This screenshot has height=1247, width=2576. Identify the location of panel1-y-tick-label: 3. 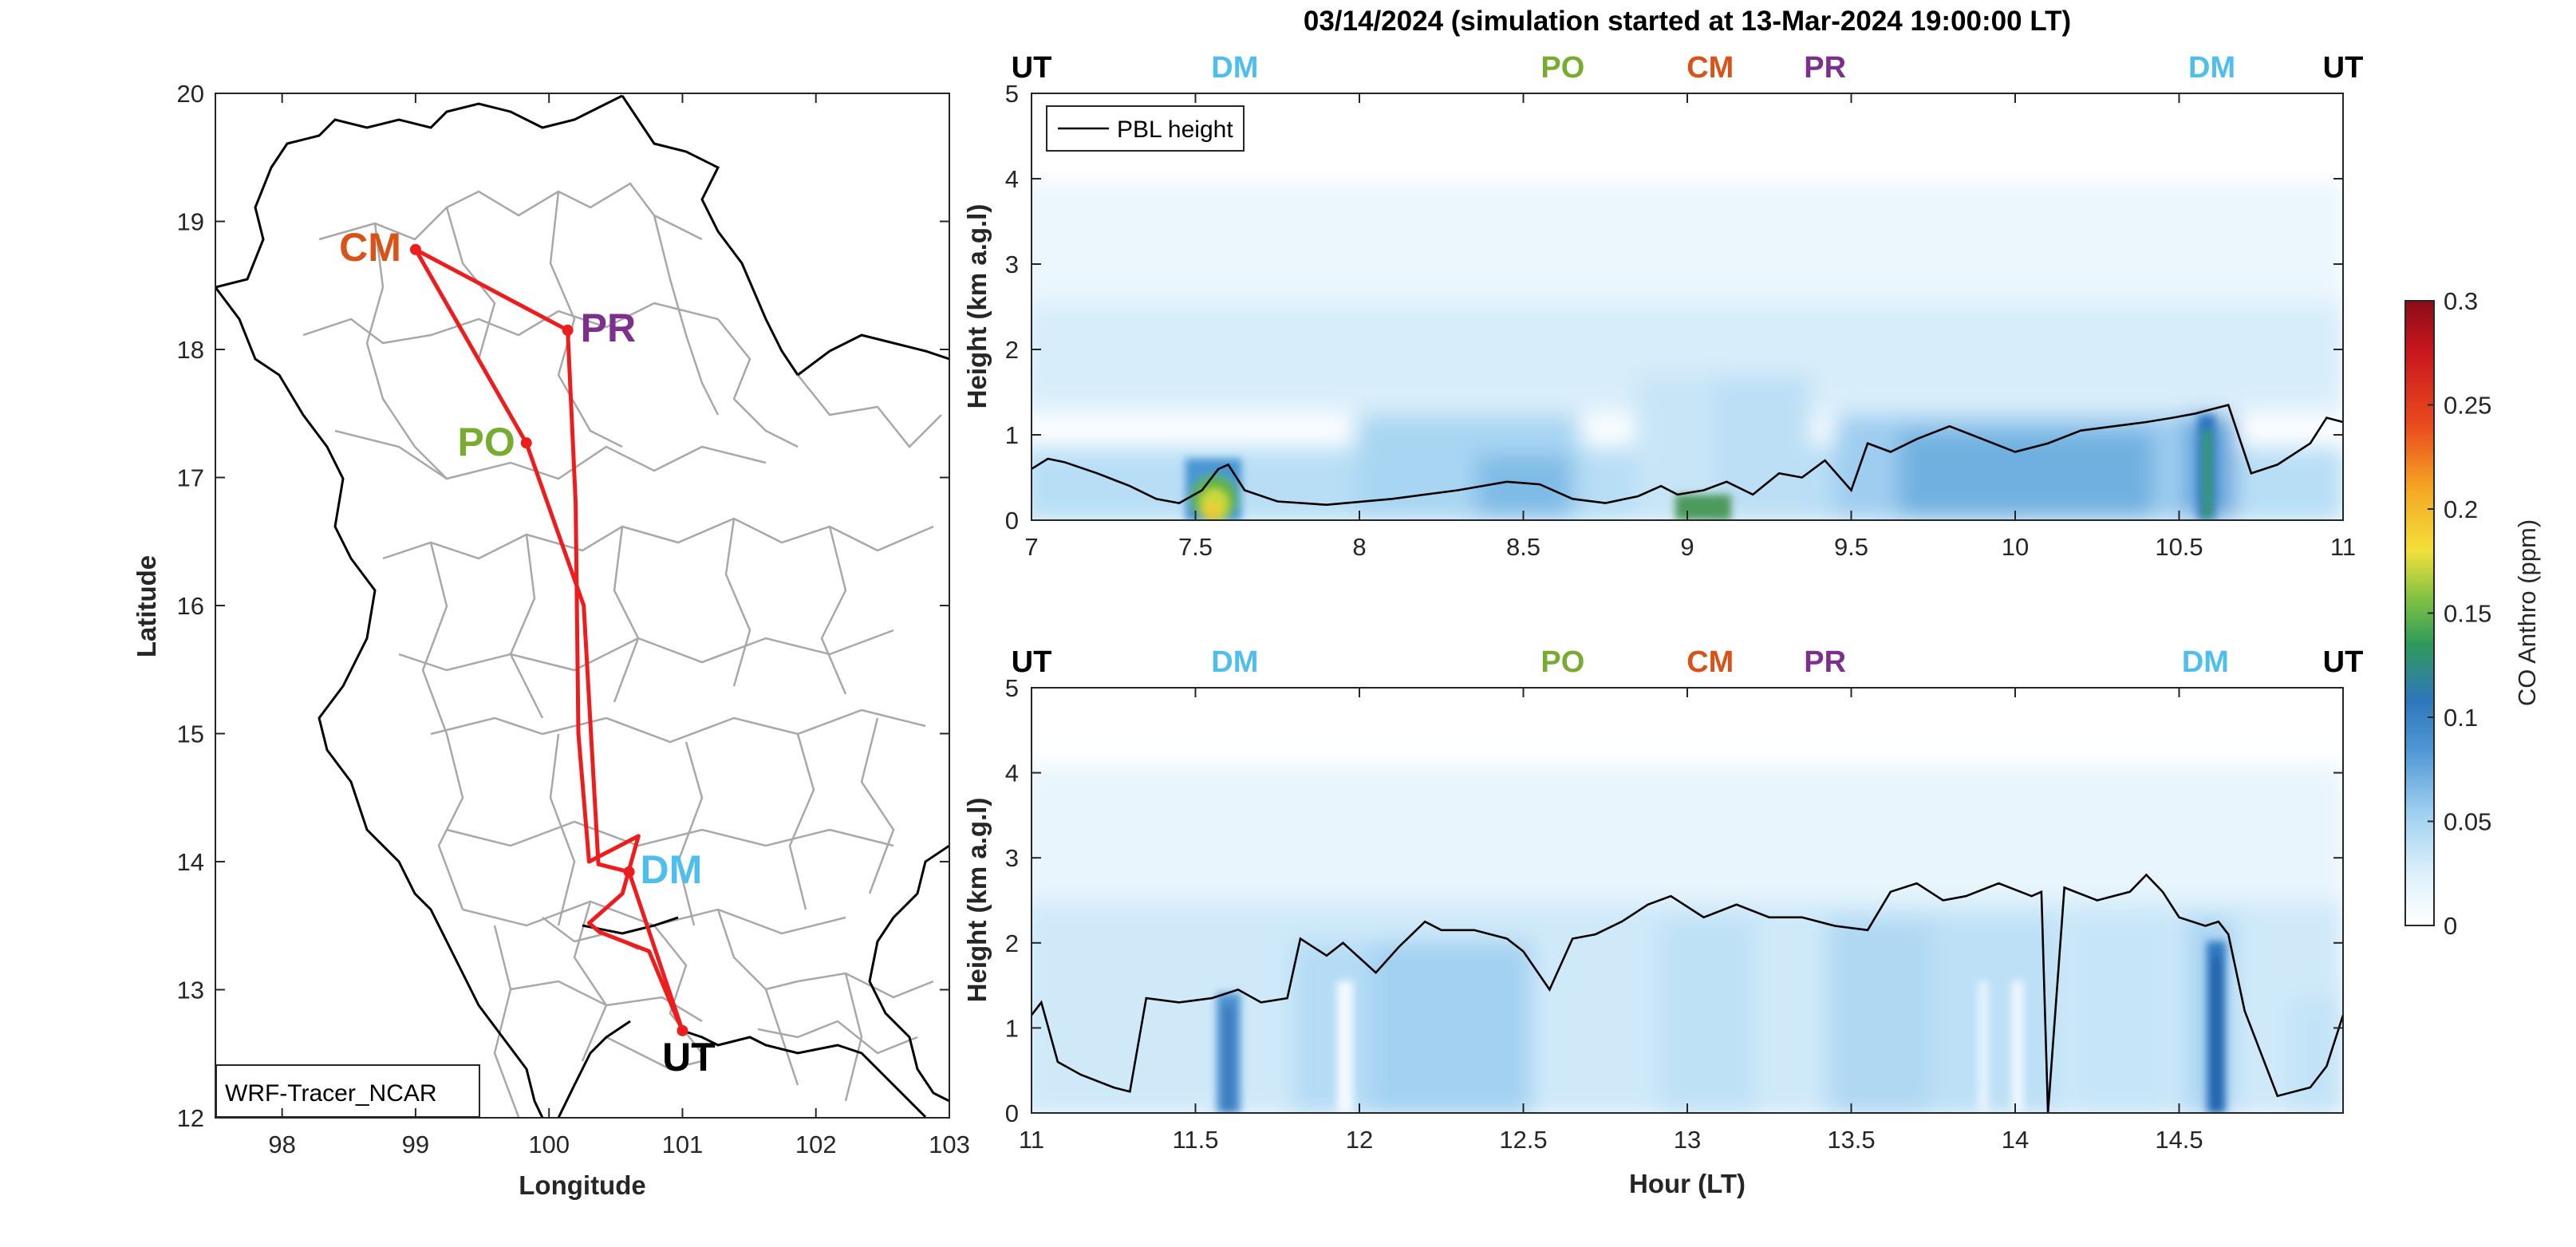
(1012, 265).